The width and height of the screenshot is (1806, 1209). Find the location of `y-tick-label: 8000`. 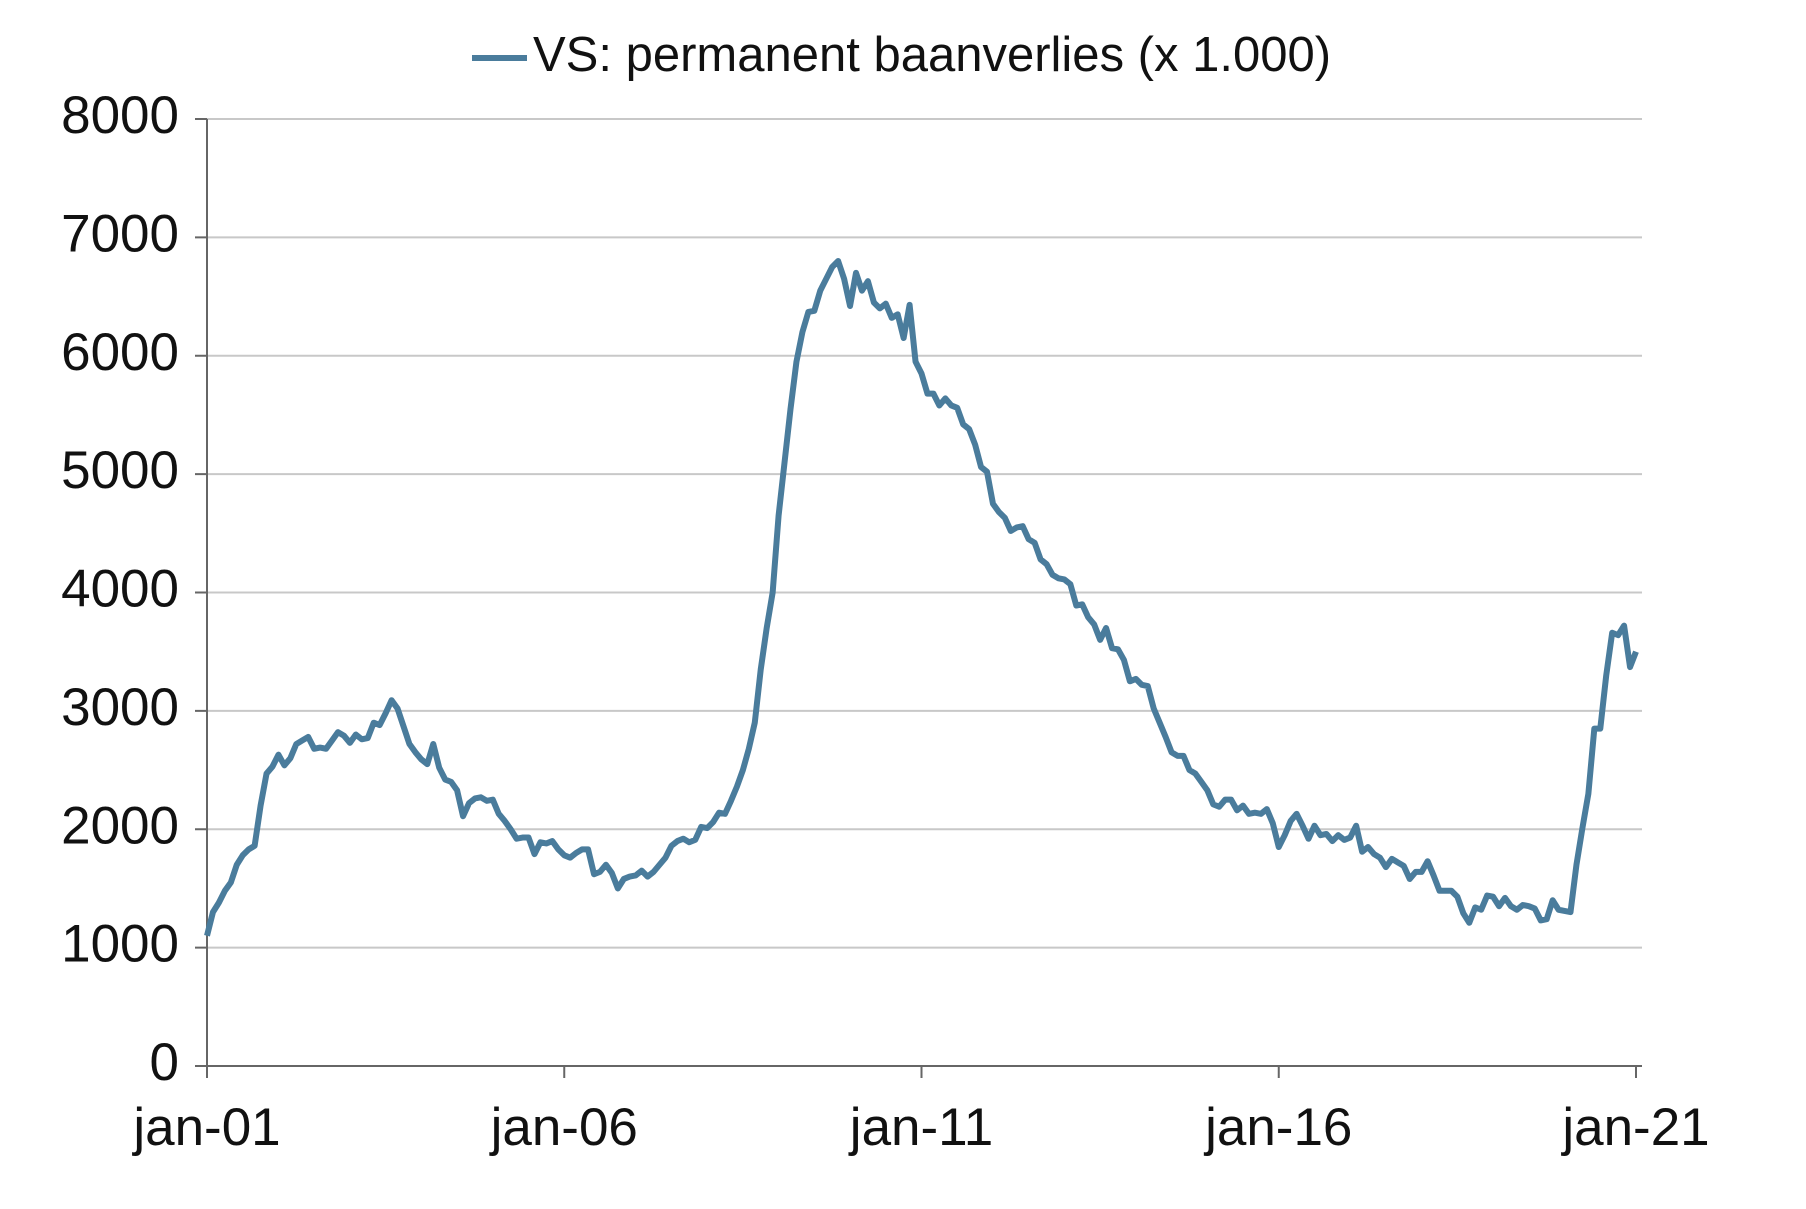

y-tick-label: 8000 is located at coordinates (120, 115).